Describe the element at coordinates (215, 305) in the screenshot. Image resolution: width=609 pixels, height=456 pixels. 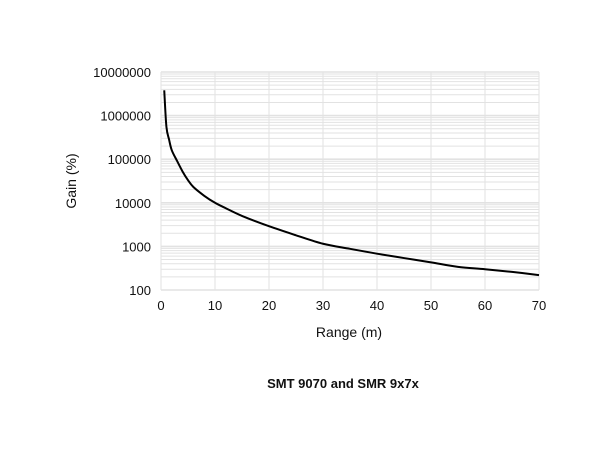
I see `x-tick-label: 10` at that location.